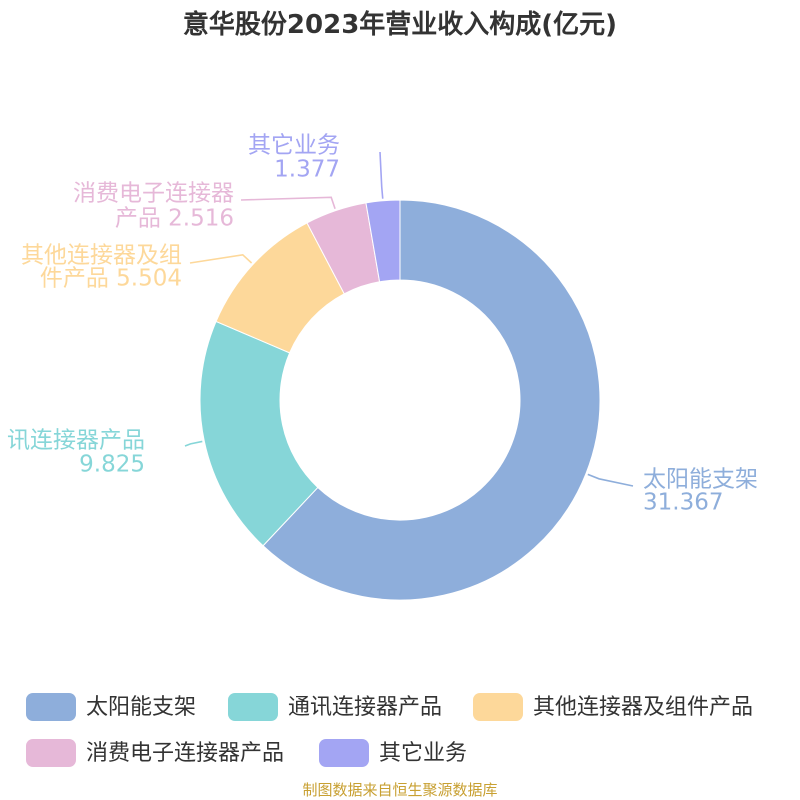  What do you see at coordinates (643, 707) in the screenshot?
I see `legend-label: 其他连接器及组件产品` at bounding box center [643, 707].